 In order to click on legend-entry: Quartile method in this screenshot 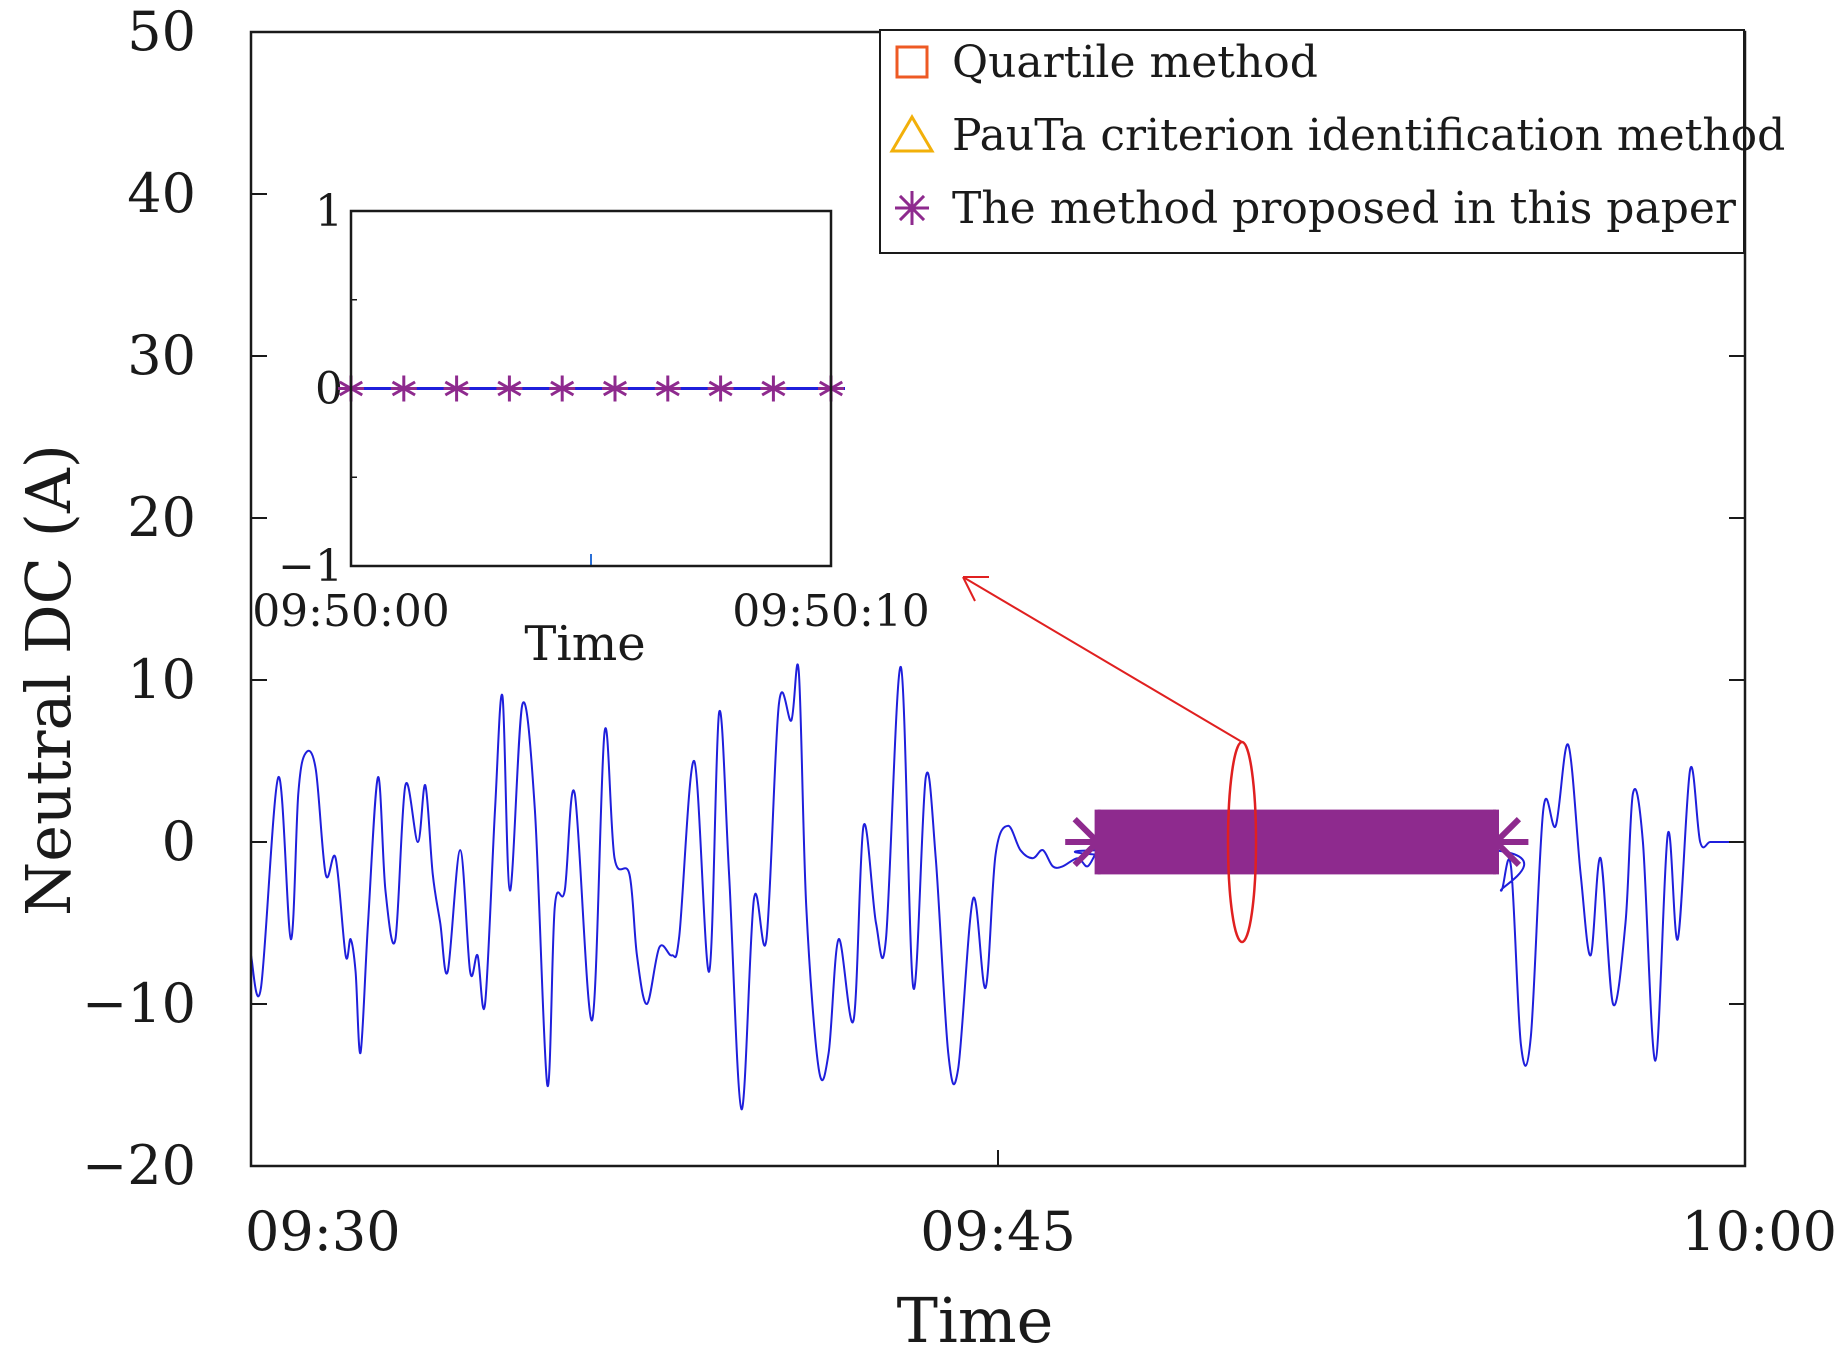, I will do `click(1106, 62)`.